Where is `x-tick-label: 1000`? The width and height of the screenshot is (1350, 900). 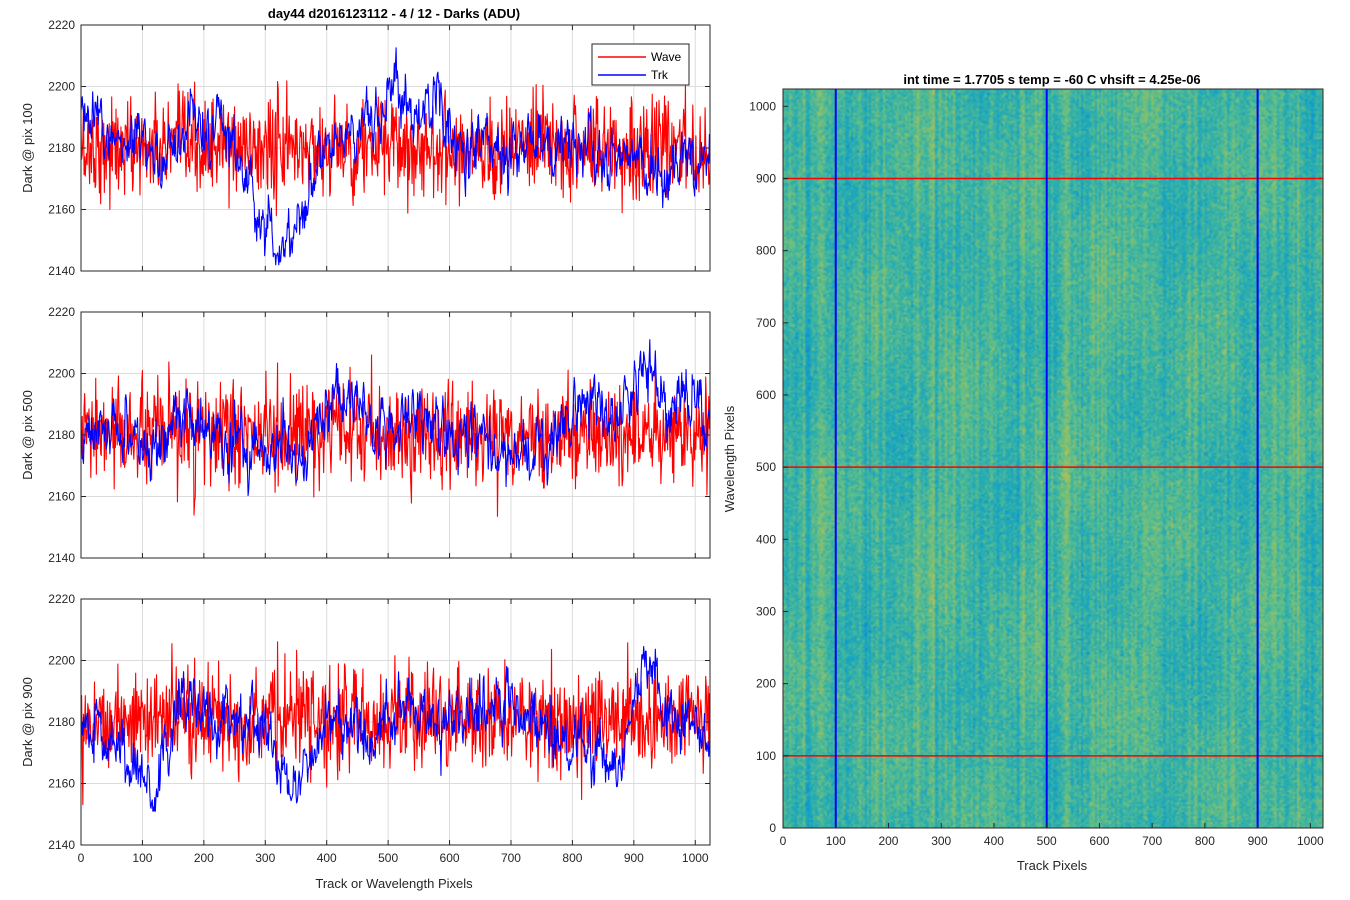 x-tick-label: 1000 is located at coordinates (695, 858).